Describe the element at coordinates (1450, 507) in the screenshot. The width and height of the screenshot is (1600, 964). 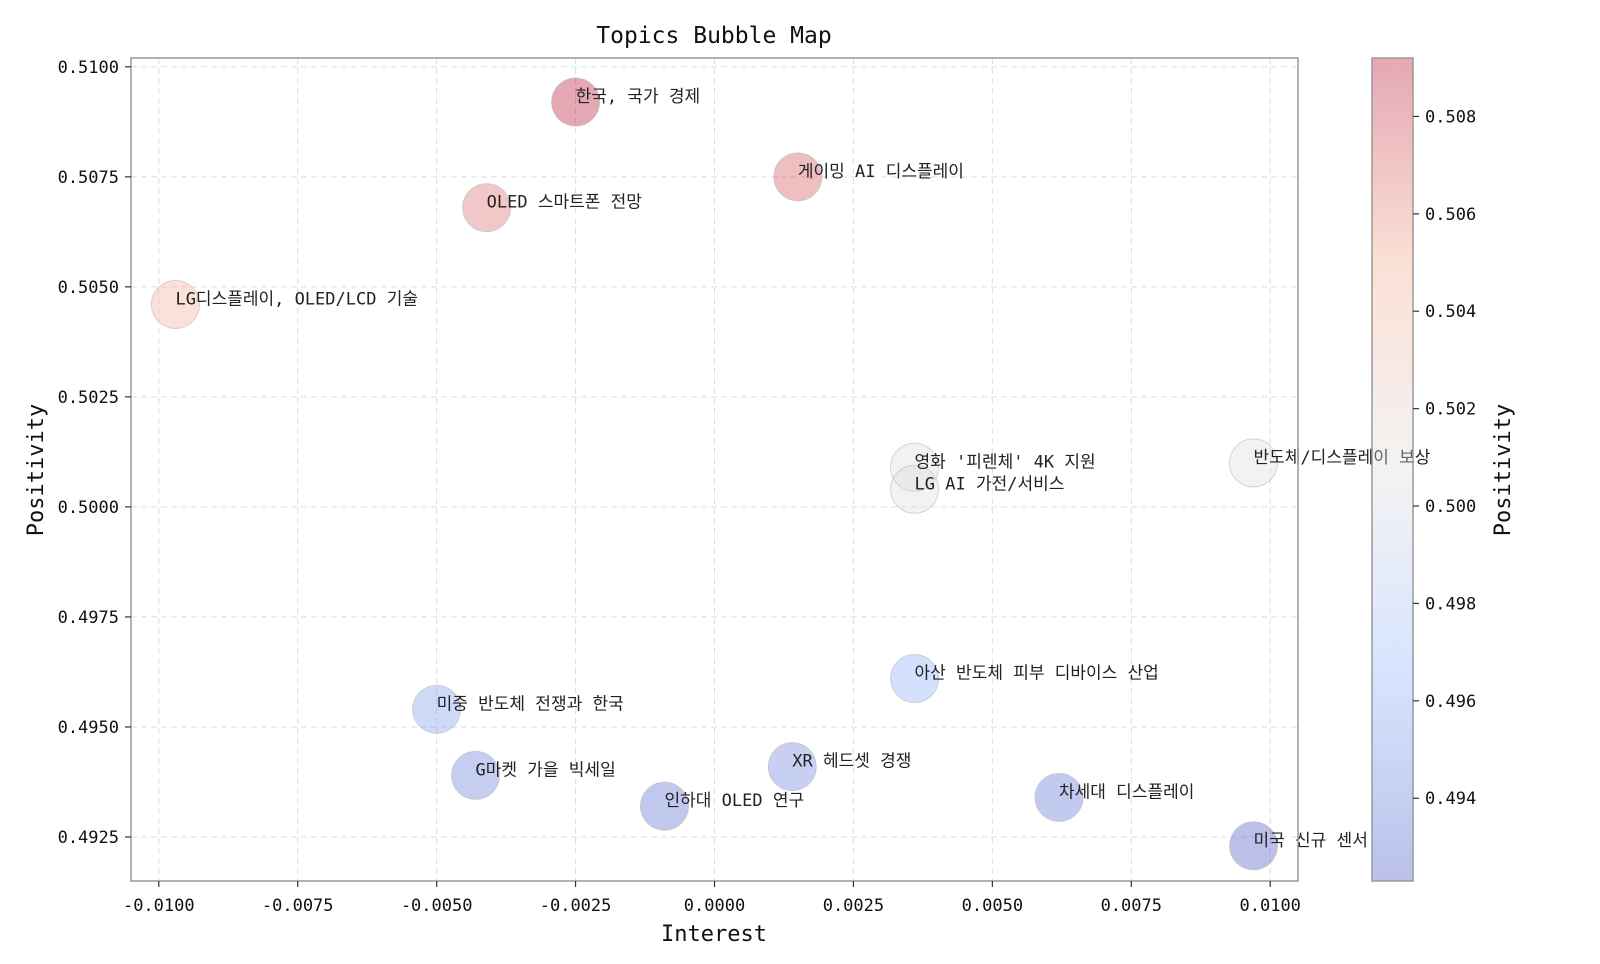
I see `colorbar-tick-label: 0.500` at that location.